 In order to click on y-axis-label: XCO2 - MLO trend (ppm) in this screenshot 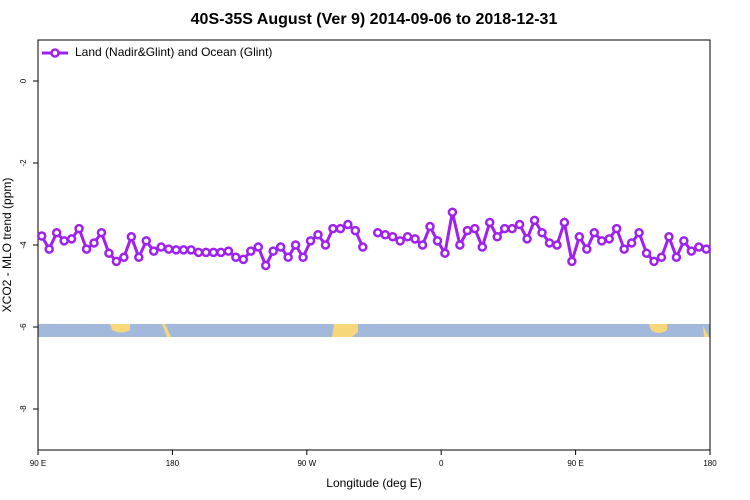, I will do `click(7, 245)`.